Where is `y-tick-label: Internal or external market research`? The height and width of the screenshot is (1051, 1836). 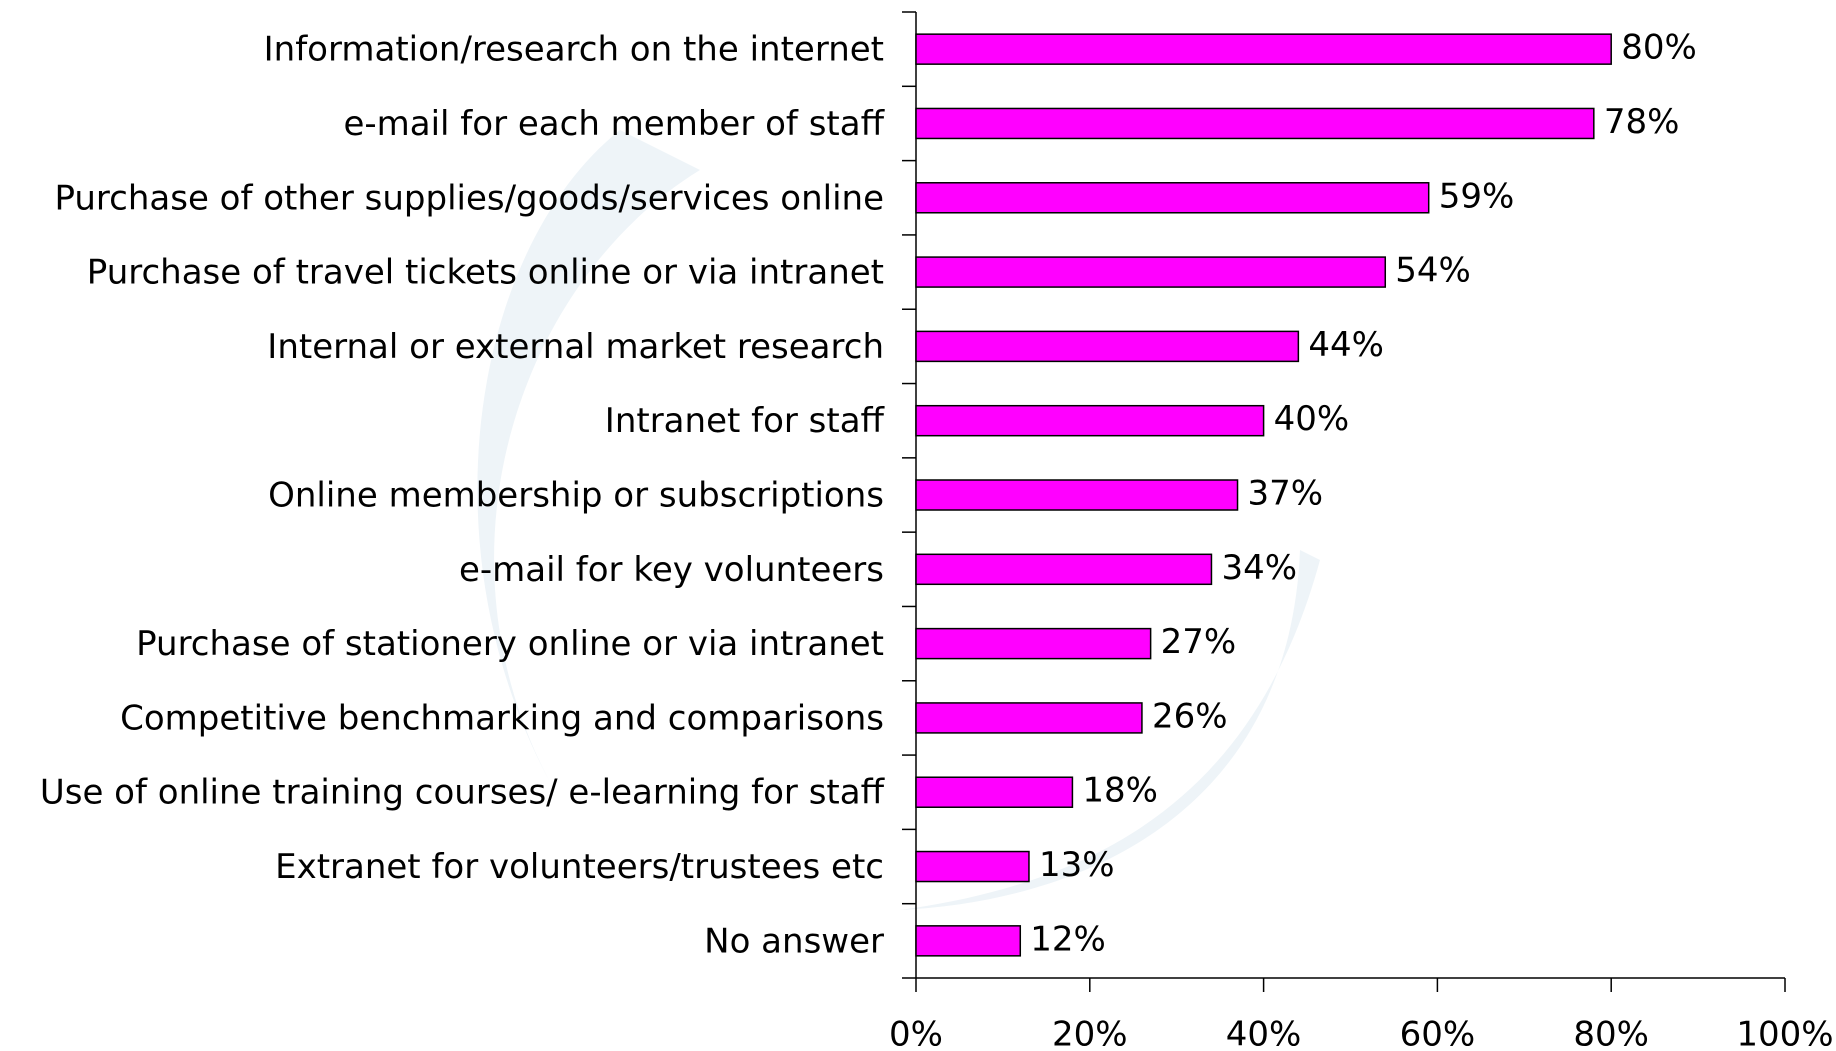 y-tick-label: Internal or external market research is located at coordinates (575, 347).